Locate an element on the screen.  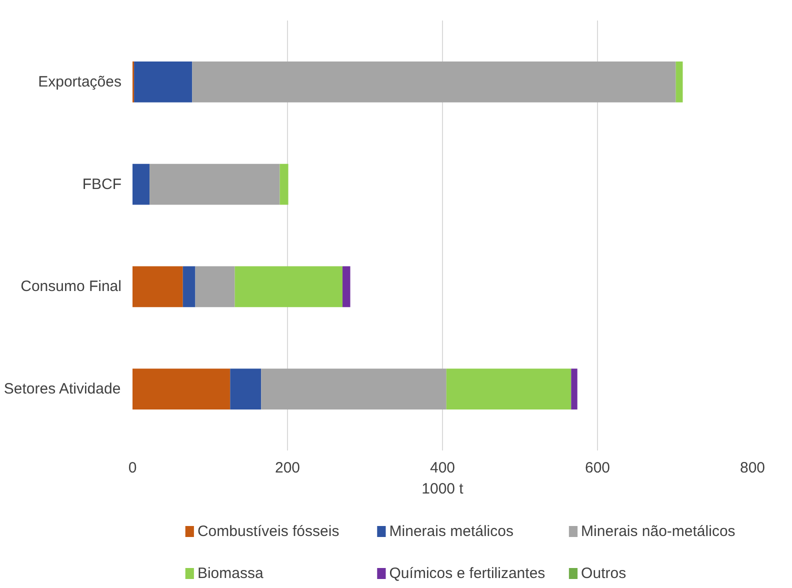
x-tick-label: 0 is located at coordinates (132, 468).